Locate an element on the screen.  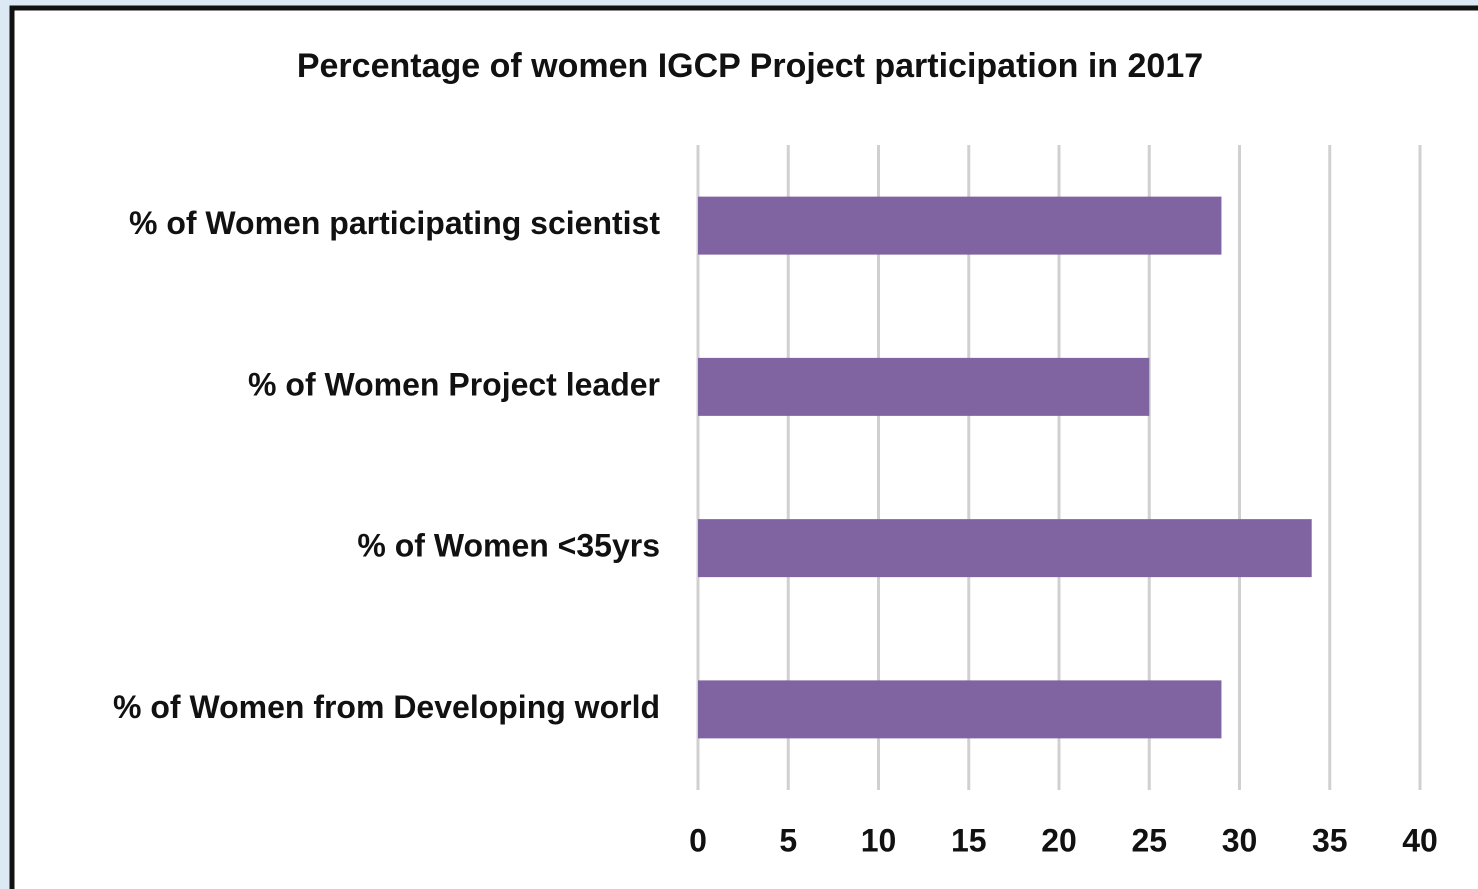
x-tick-label: 35 is located at coordinates (1330, 840).